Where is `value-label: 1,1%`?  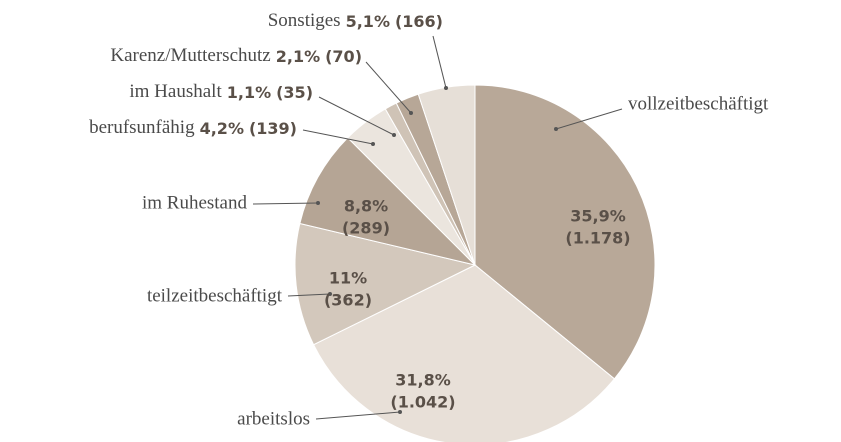
value-label: 1,1% is located at coordinates (249, 92).